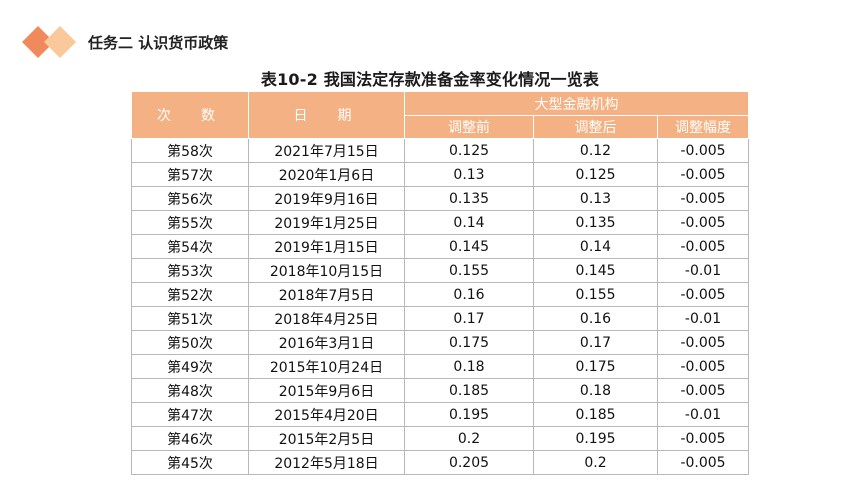  I want to click on cell-before: 0.18, so click(469, 366).